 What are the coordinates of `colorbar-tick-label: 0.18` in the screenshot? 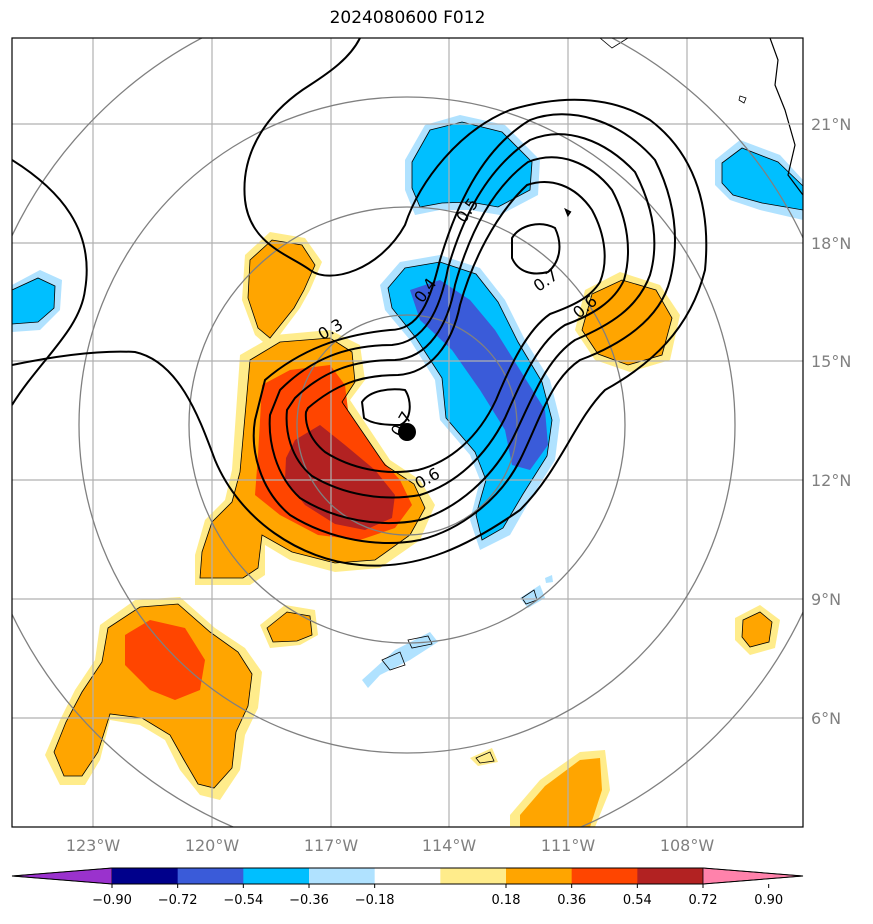 It's located at (506, 900).